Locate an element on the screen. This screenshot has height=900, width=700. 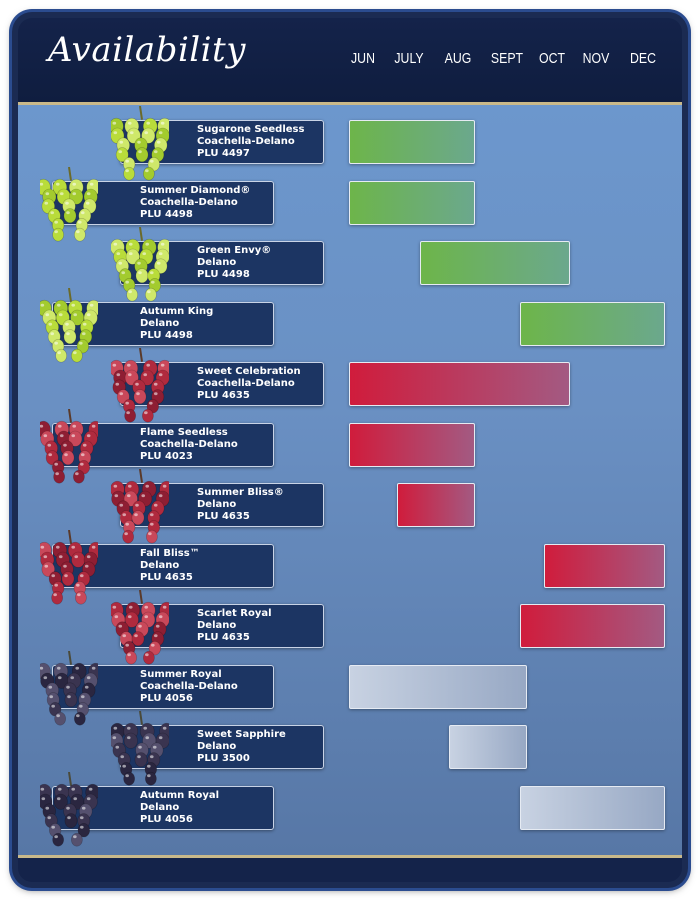
month-label-sept: SEPT is located at coordinates (507, 58).